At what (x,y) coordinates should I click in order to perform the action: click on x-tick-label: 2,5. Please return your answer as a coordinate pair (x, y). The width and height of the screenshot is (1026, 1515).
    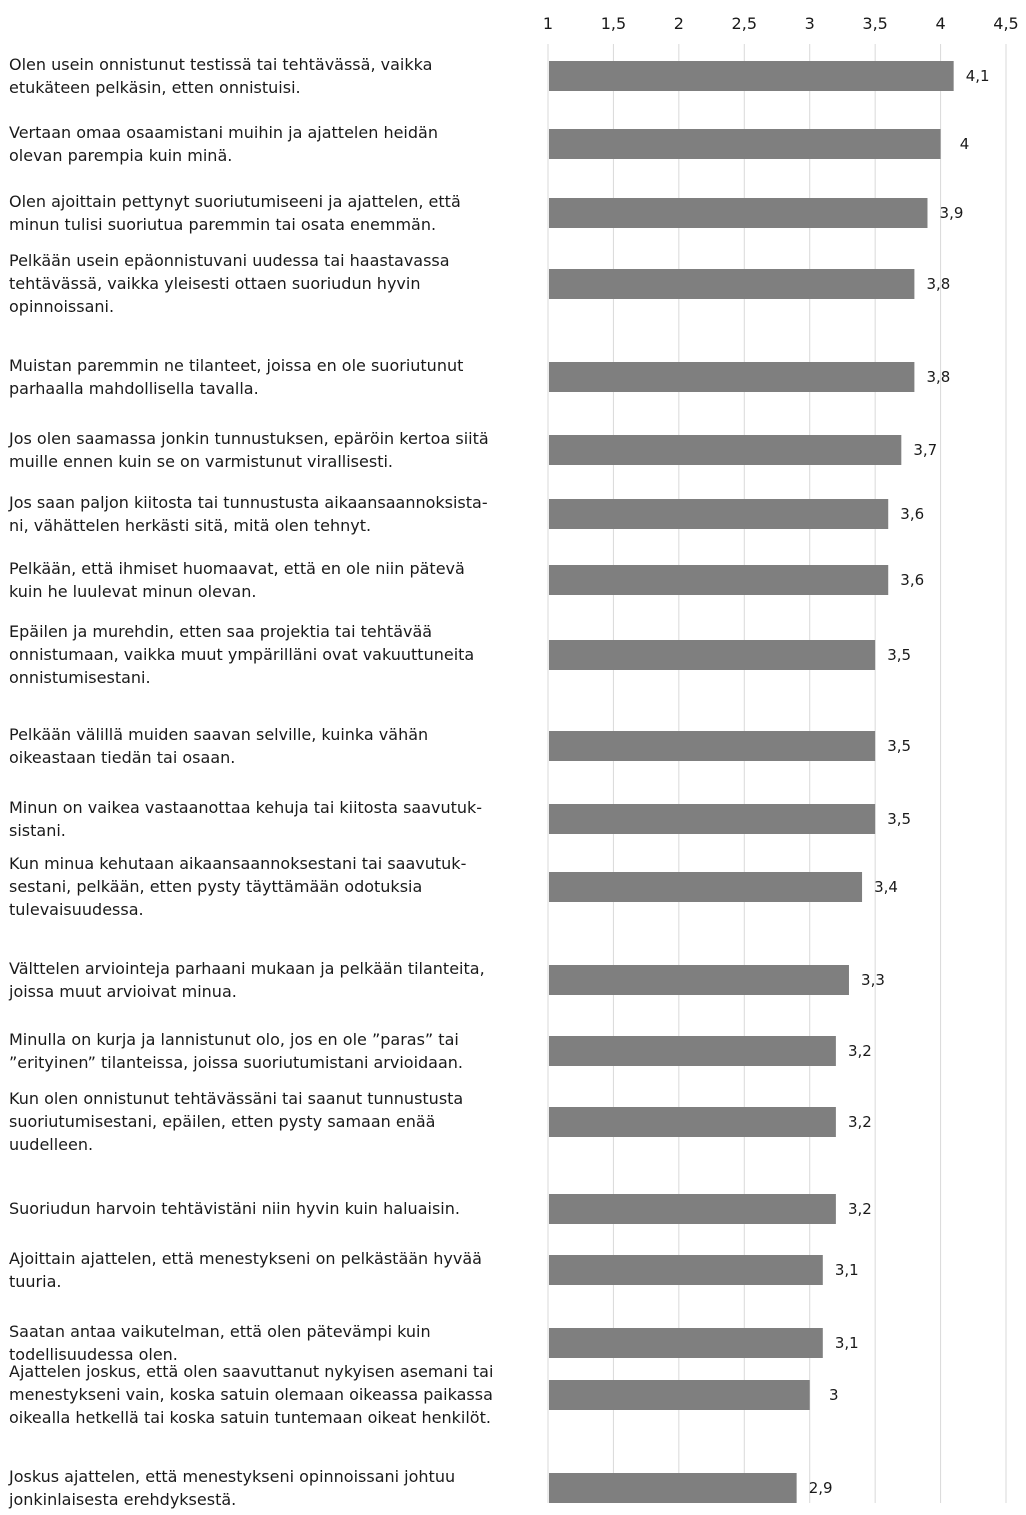
    Looking at the image, I should click on (744, 23).